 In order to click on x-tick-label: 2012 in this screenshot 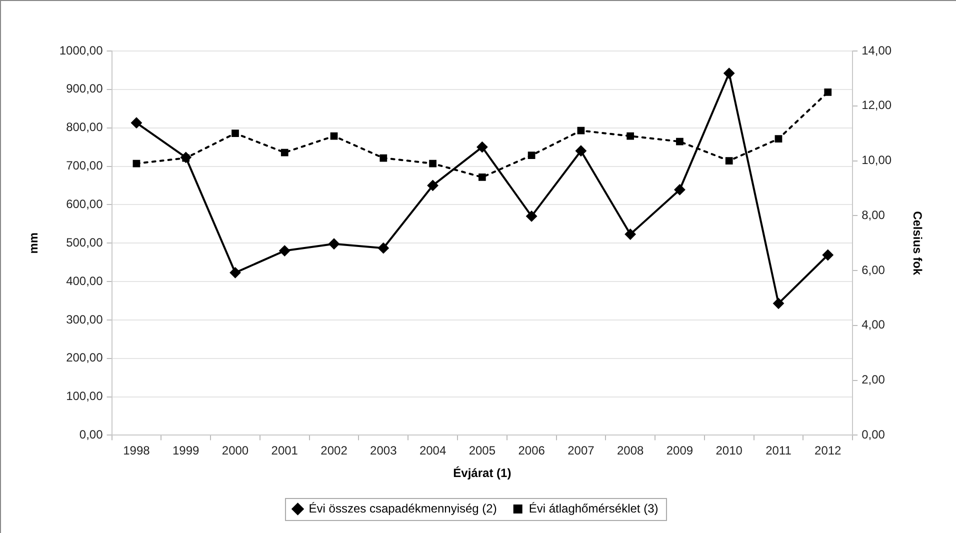, I will do `click(828, 451)`.